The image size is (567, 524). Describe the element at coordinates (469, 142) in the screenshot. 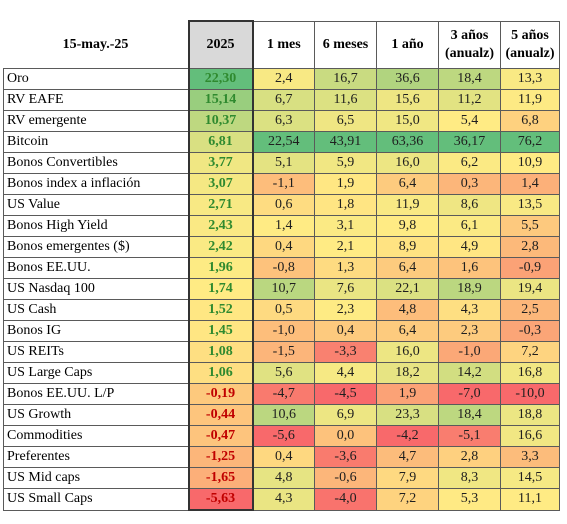

I see `cell-3-years: 36,17` at that location.